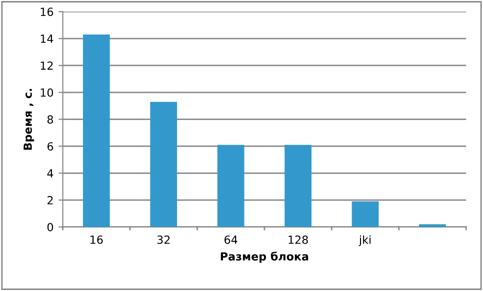 Image resolution: width=483 pixels, height=291 pixels. I want to click on y-axis-title: Время , с., so click(29, 119).